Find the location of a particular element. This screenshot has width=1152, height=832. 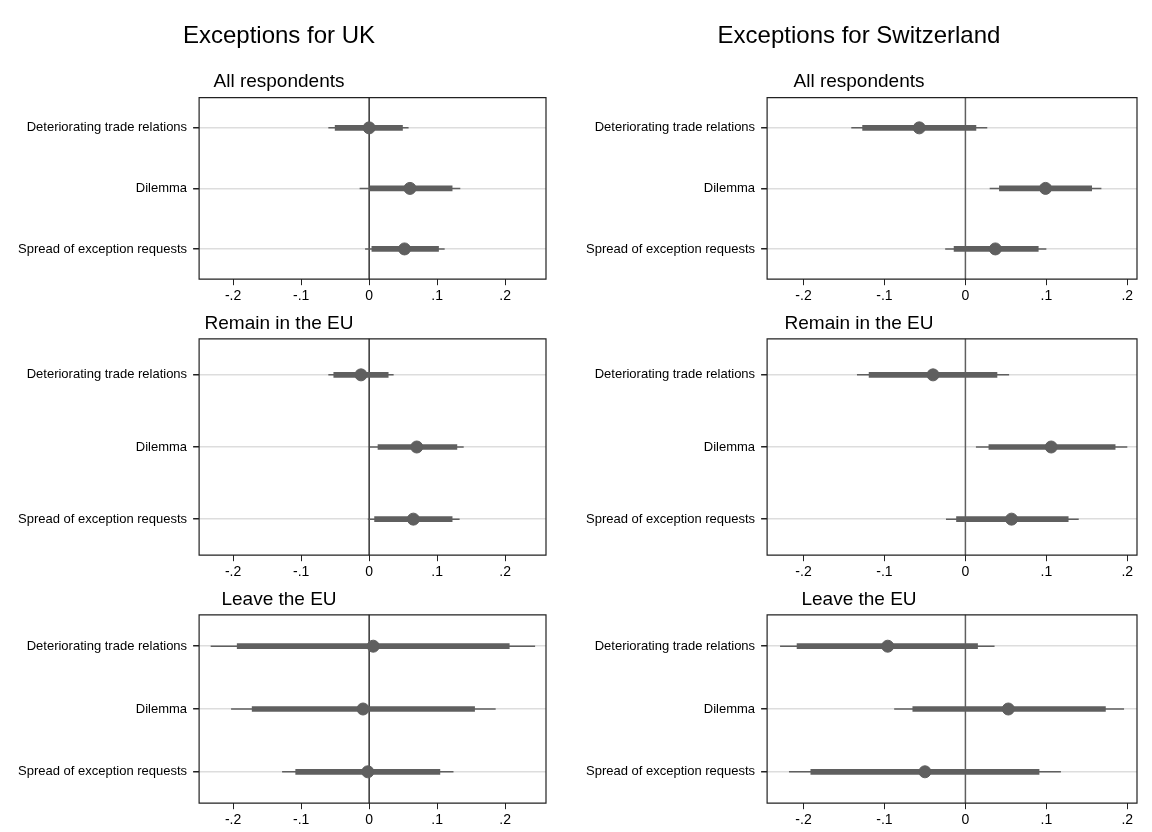

chart-title: Exceptions for UK is located at coordinates (279, 35).